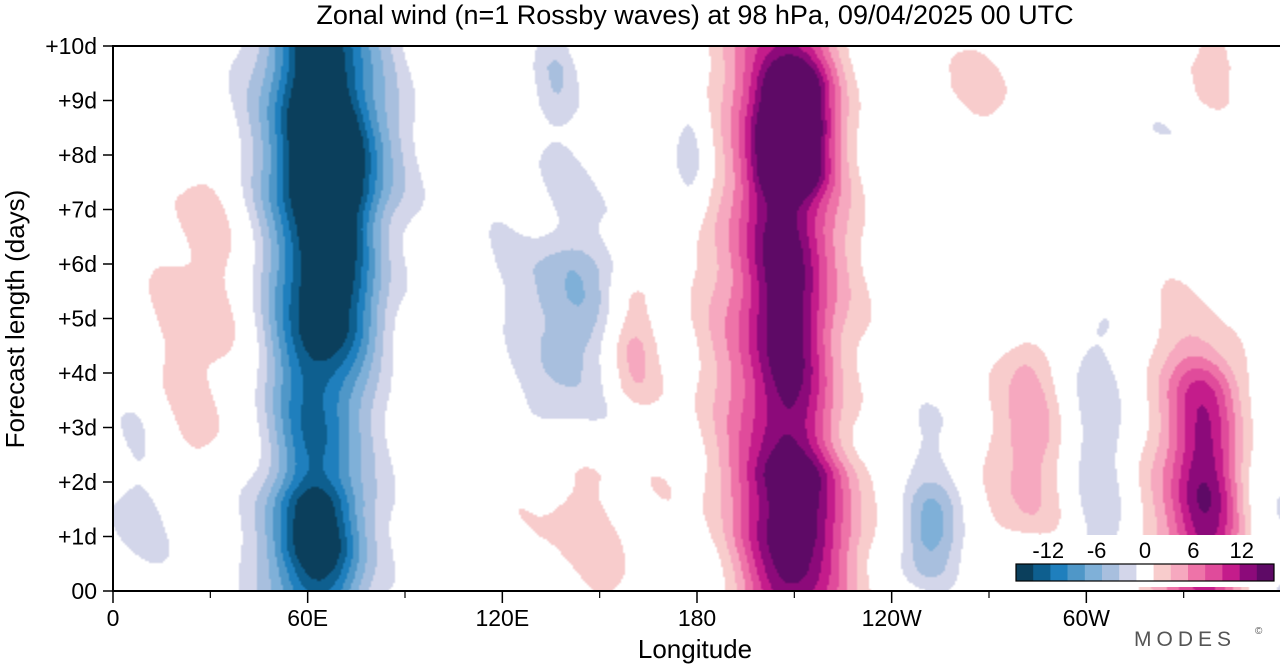 The image size is (1280, 664). What do you see at coordinates (1087, 618) in the screenshot?
I see `x-tick-label-5: 60W` at bounding box center [1087, 618].